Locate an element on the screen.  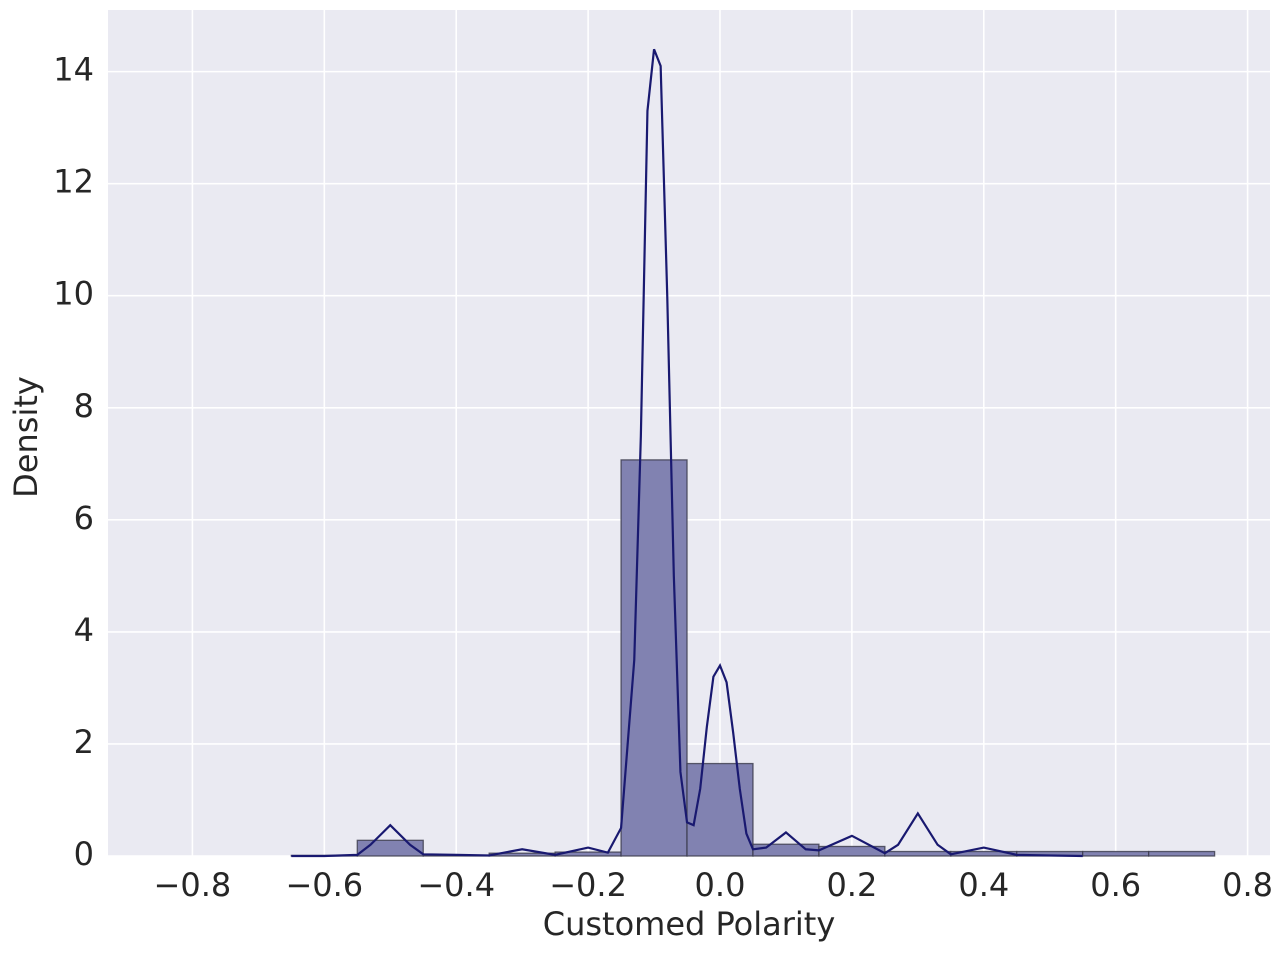
x-tick-label: −0.8 is located at coordinates (193, 885).